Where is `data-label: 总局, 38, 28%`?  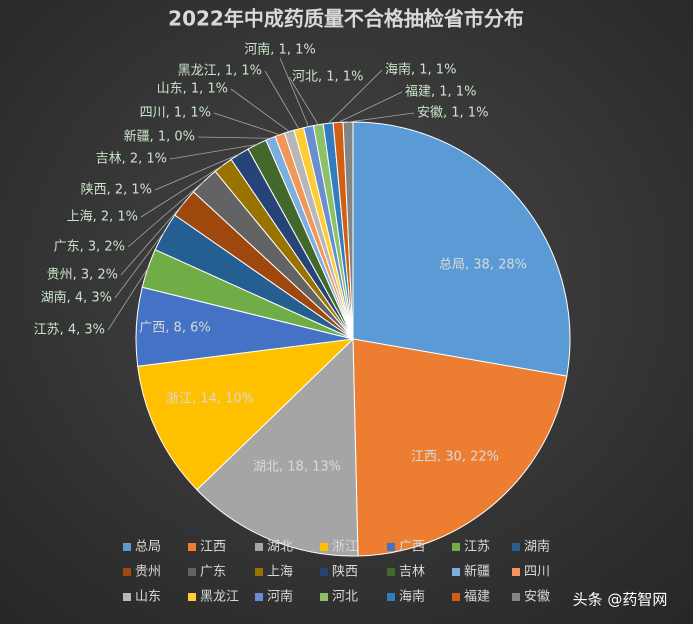 data-label: 总局, 38, 28% is located at coordinates (483, 265).